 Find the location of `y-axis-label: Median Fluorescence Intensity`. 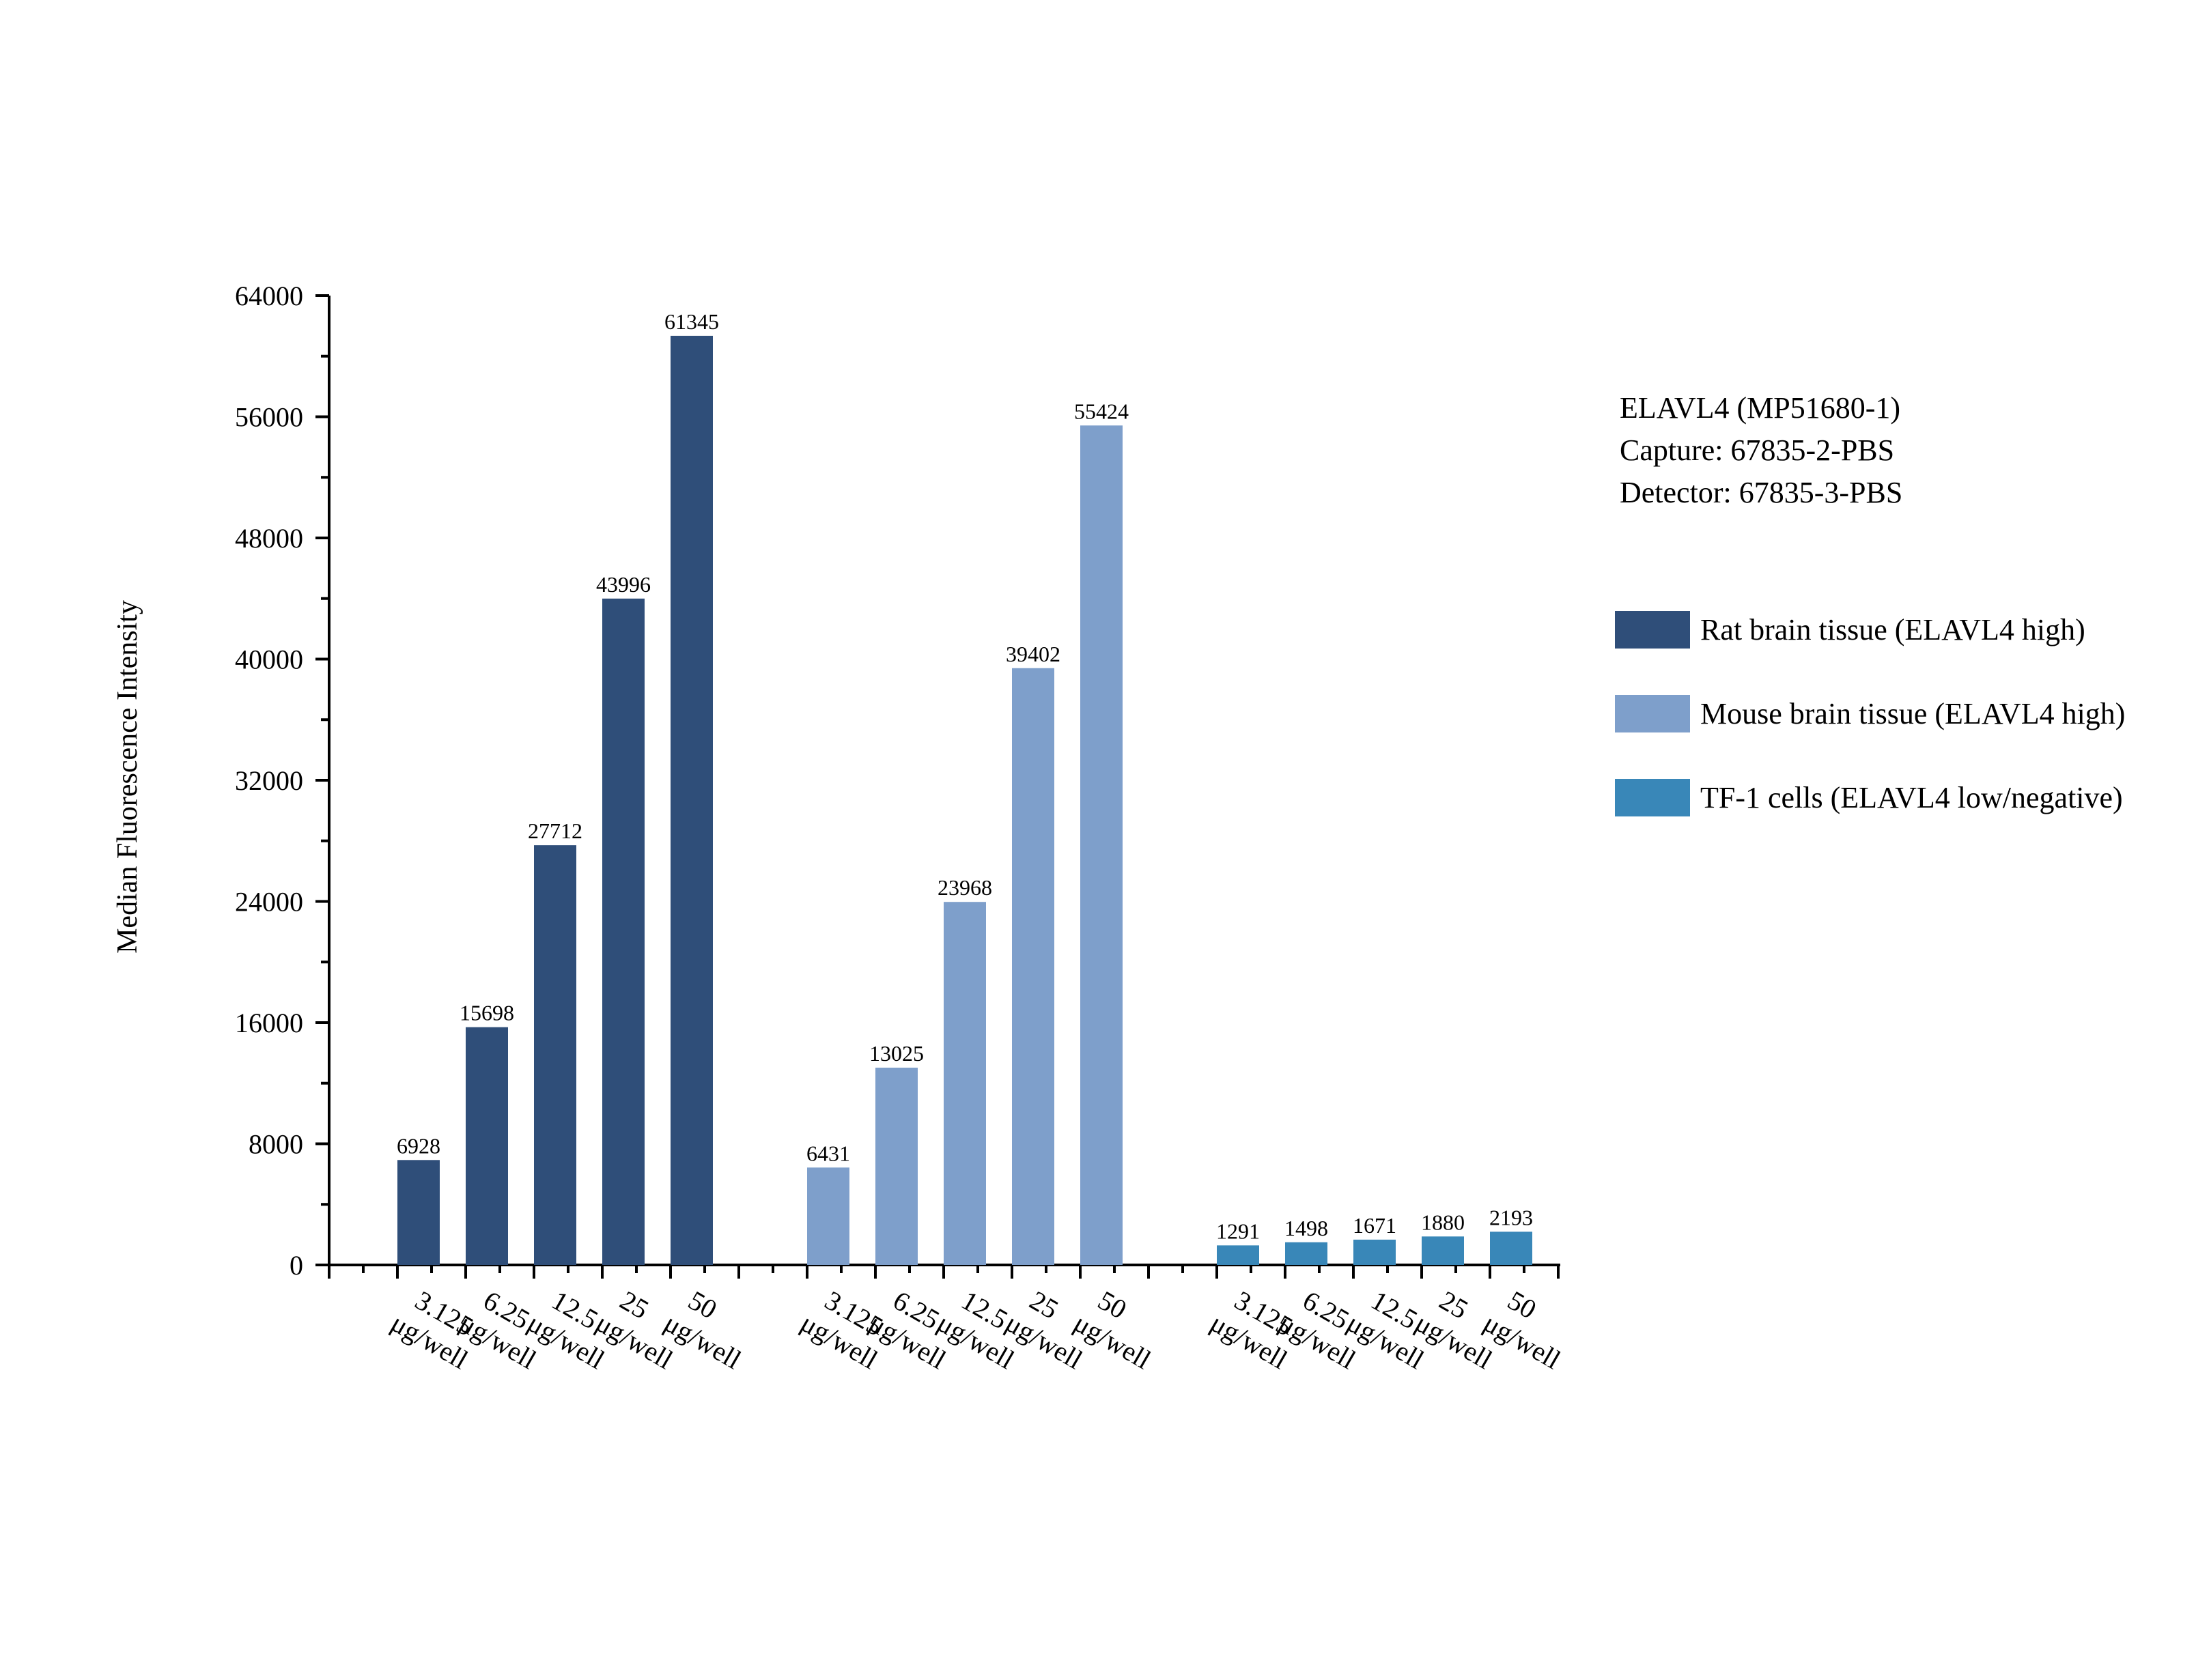

y-axis-label: Median Fluorescence Intensity is located at coordinates (127, 777).